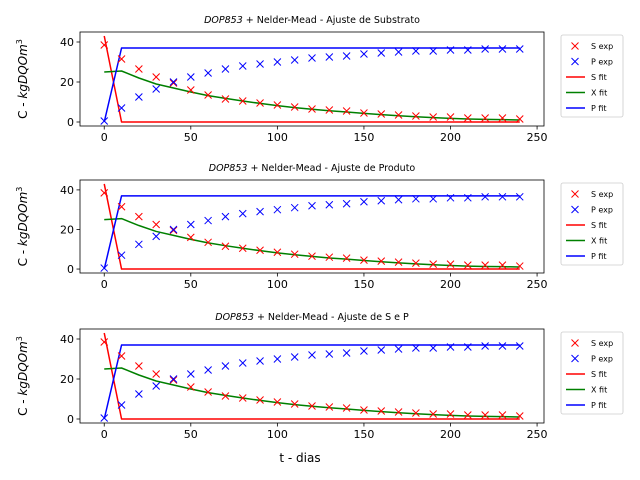  I want to click on line-s-fit, so click(311, 79).